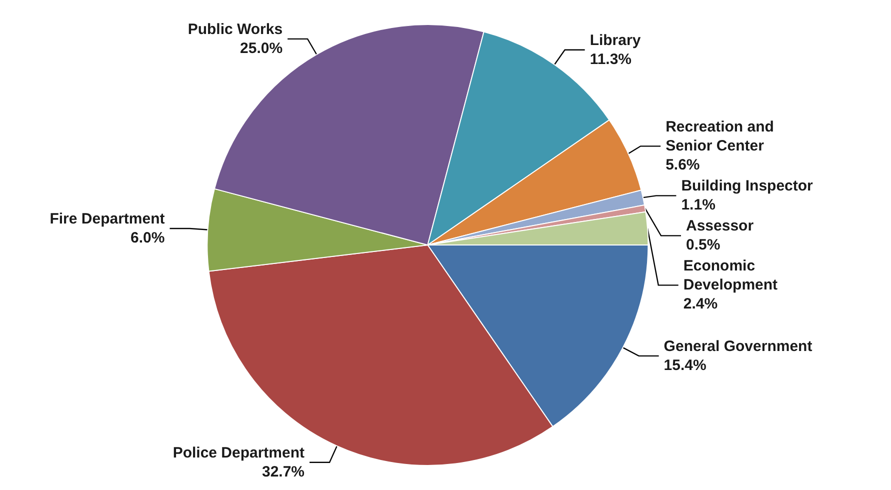 This screenshot has width=891, height=490. Describe the element at coordinates (720, 226) in the screenshot. I see `slice-label: Assessor` at that location.